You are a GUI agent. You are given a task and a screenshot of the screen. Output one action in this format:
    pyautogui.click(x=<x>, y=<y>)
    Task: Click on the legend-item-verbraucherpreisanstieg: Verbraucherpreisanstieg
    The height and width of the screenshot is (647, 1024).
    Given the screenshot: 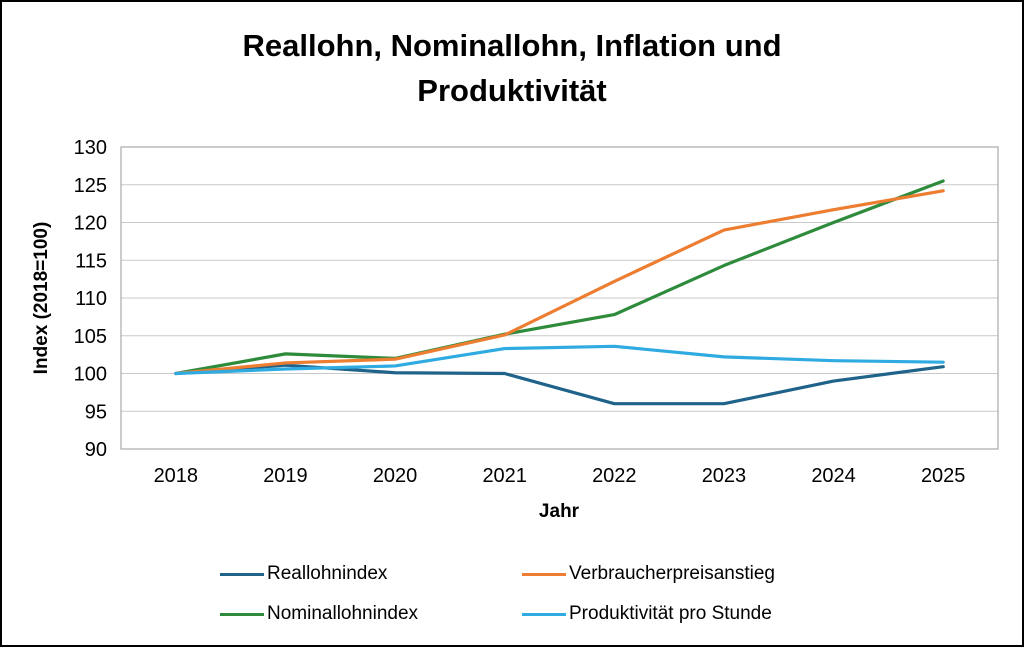 What is the action you would take?
    pyautogui.click(x=648, y=574)
    